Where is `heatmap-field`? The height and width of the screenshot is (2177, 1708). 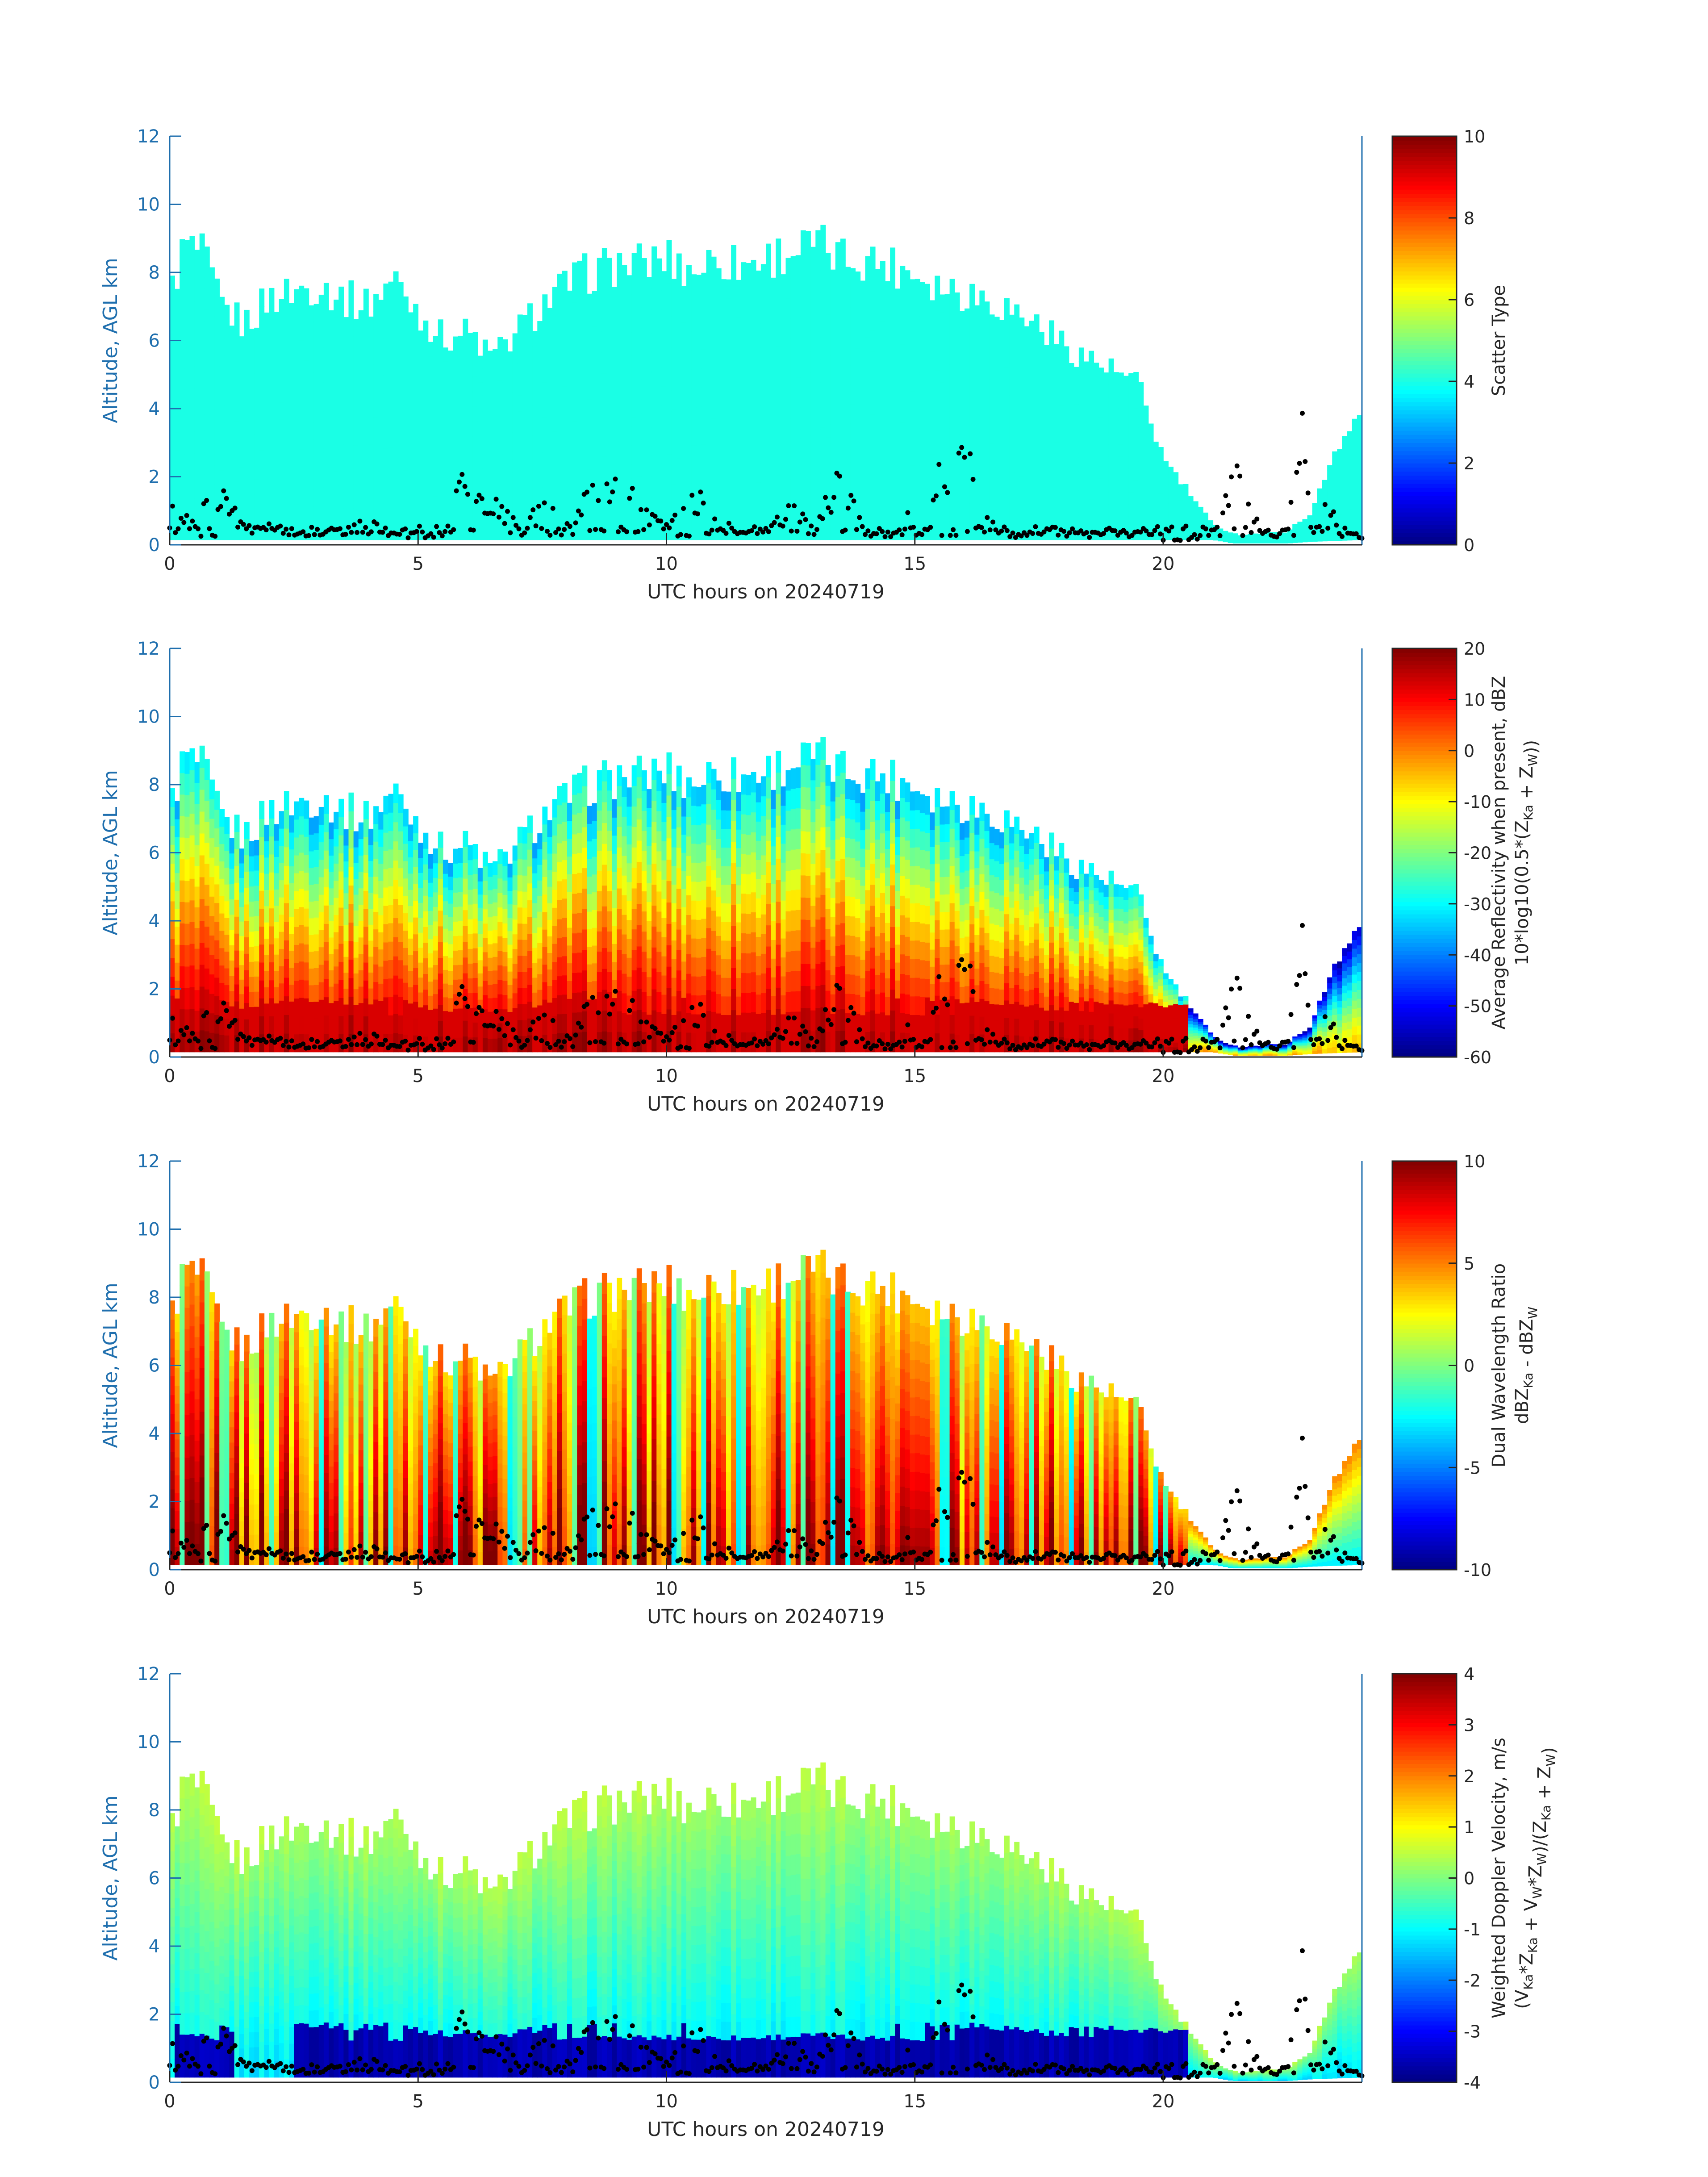
heatmap-field is located at coordinates (766, 896).